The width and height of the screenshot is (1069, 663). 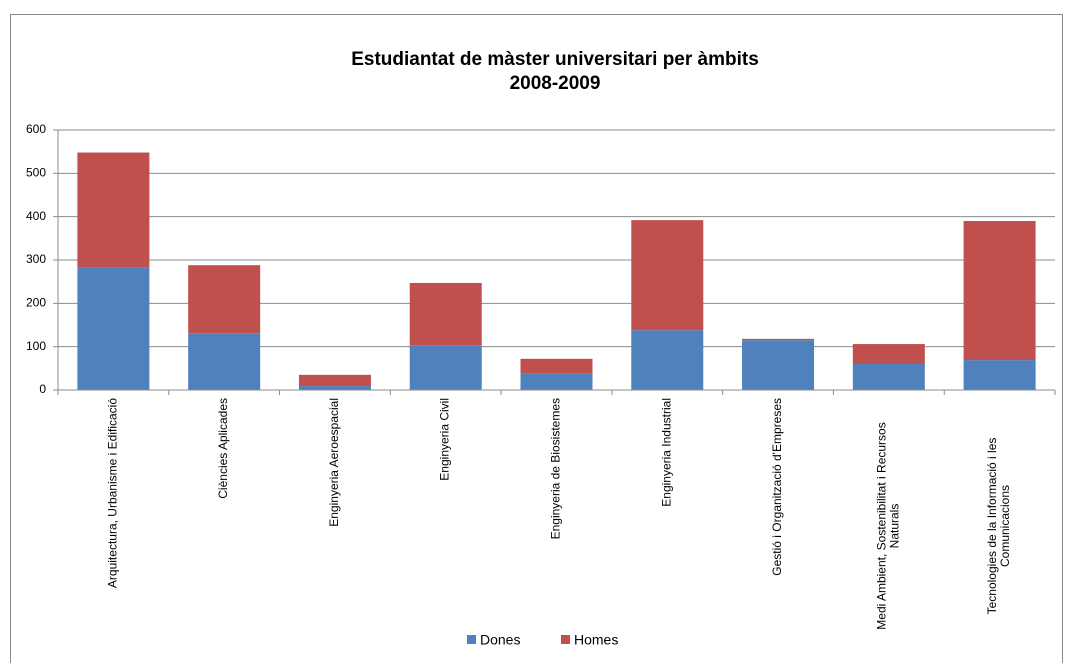 What do you see at coordinates (36, 303) in the screenshot?
I see `y-tick-label: 200` at bounding box center [36, 303].